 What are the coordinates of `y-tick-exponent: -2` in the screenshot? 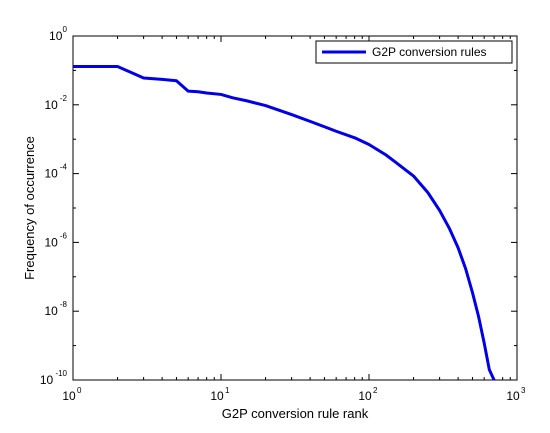 It's located at (64, 98).